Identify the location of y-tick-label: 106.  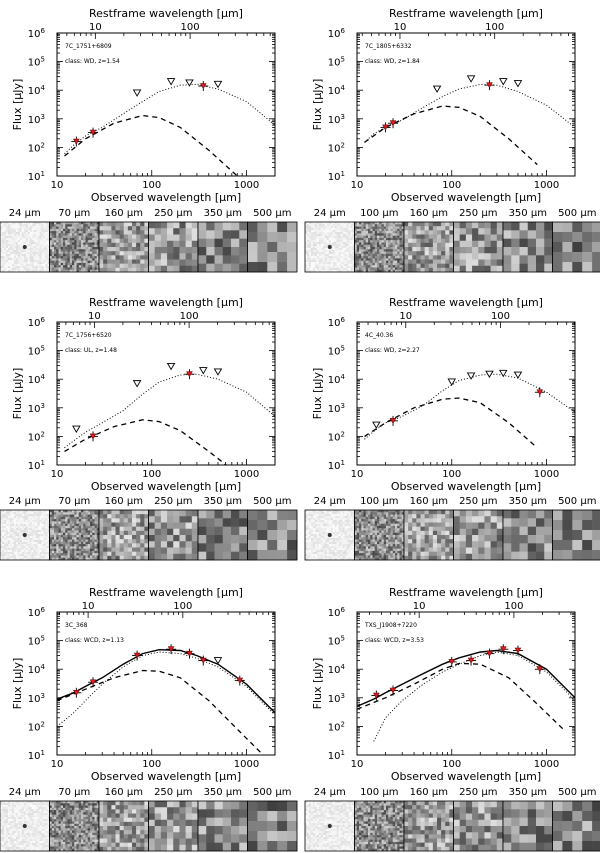
(337, 33).